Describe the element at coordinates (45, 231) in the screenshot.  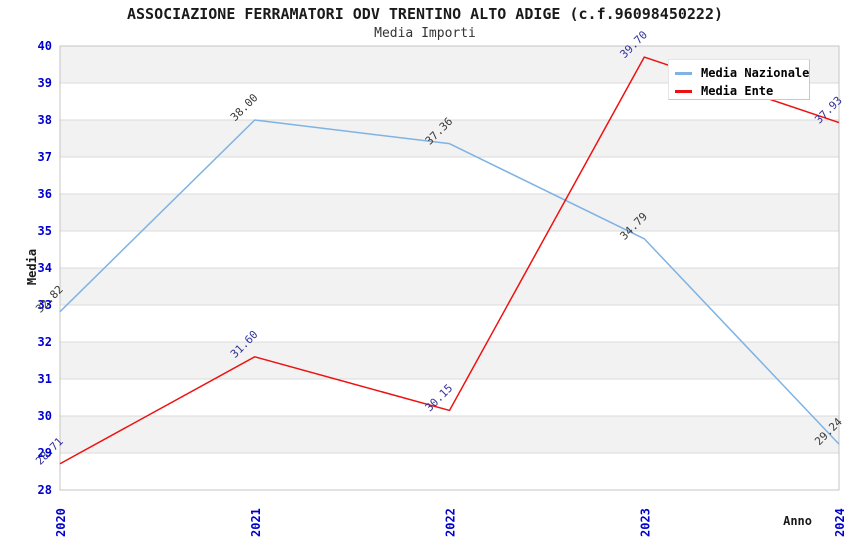
I see `y-tick-label: 35` at that location.